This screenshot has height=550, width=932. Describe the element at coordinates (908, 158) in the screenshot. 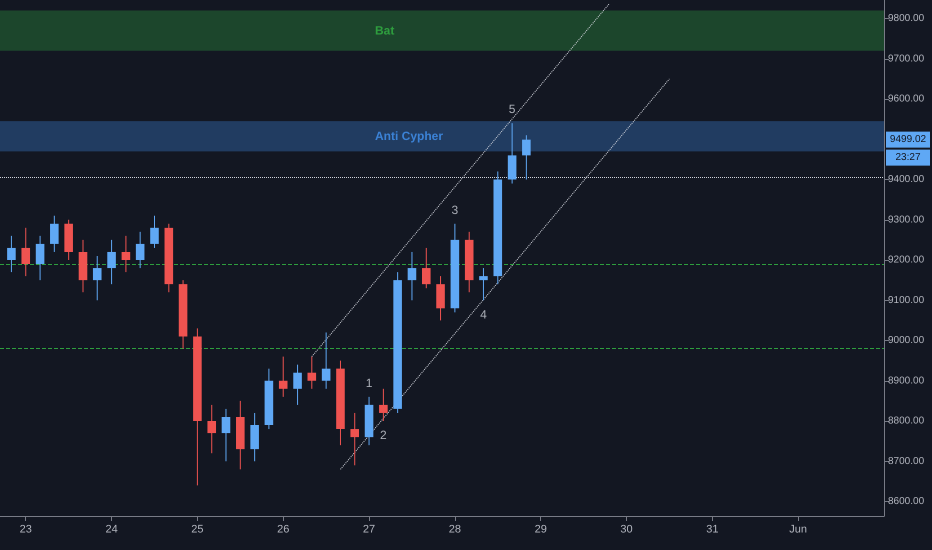

I see `text: 23:27` at that location.